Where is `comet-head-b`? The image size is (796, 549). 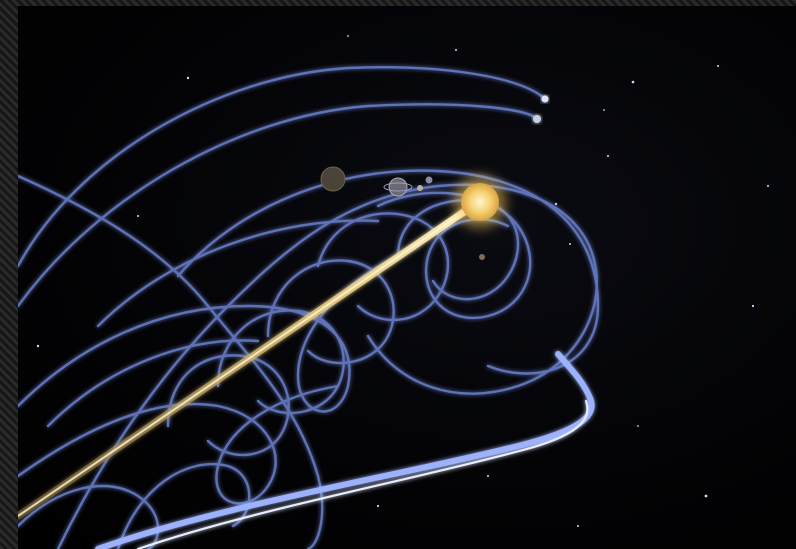
comet-head-b is located at coordinates (537, 119).